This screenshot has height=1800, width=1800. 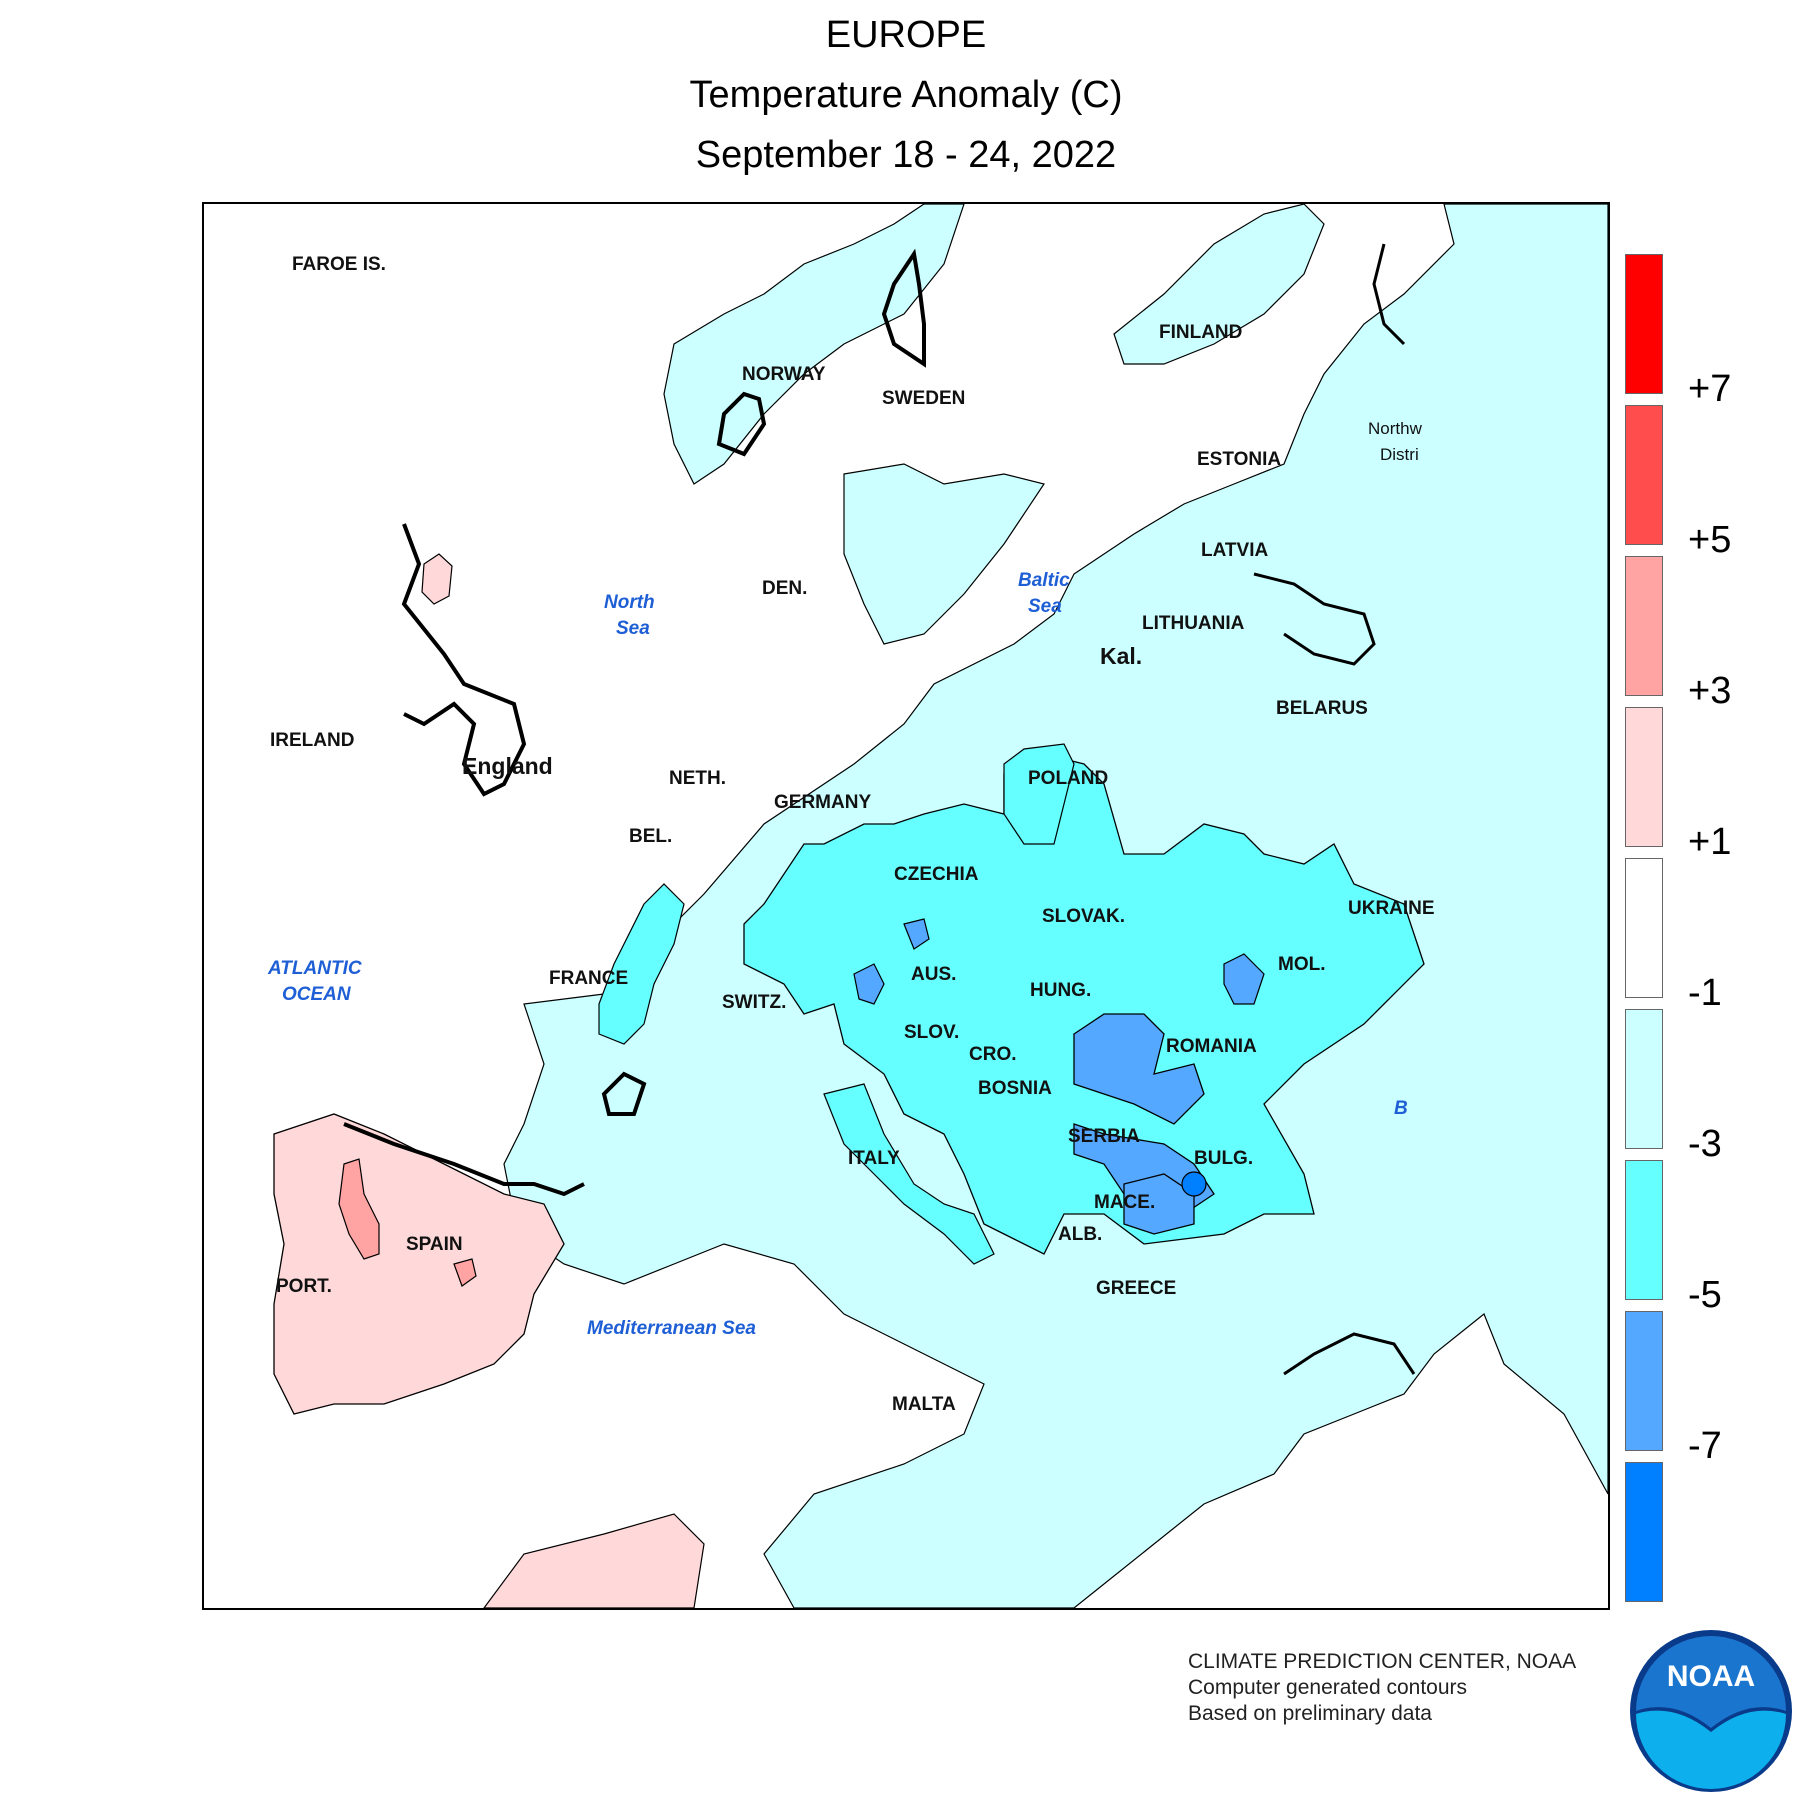 I want to click on label-lithuania: LITHUANIA, so click(x=1193, y=623).